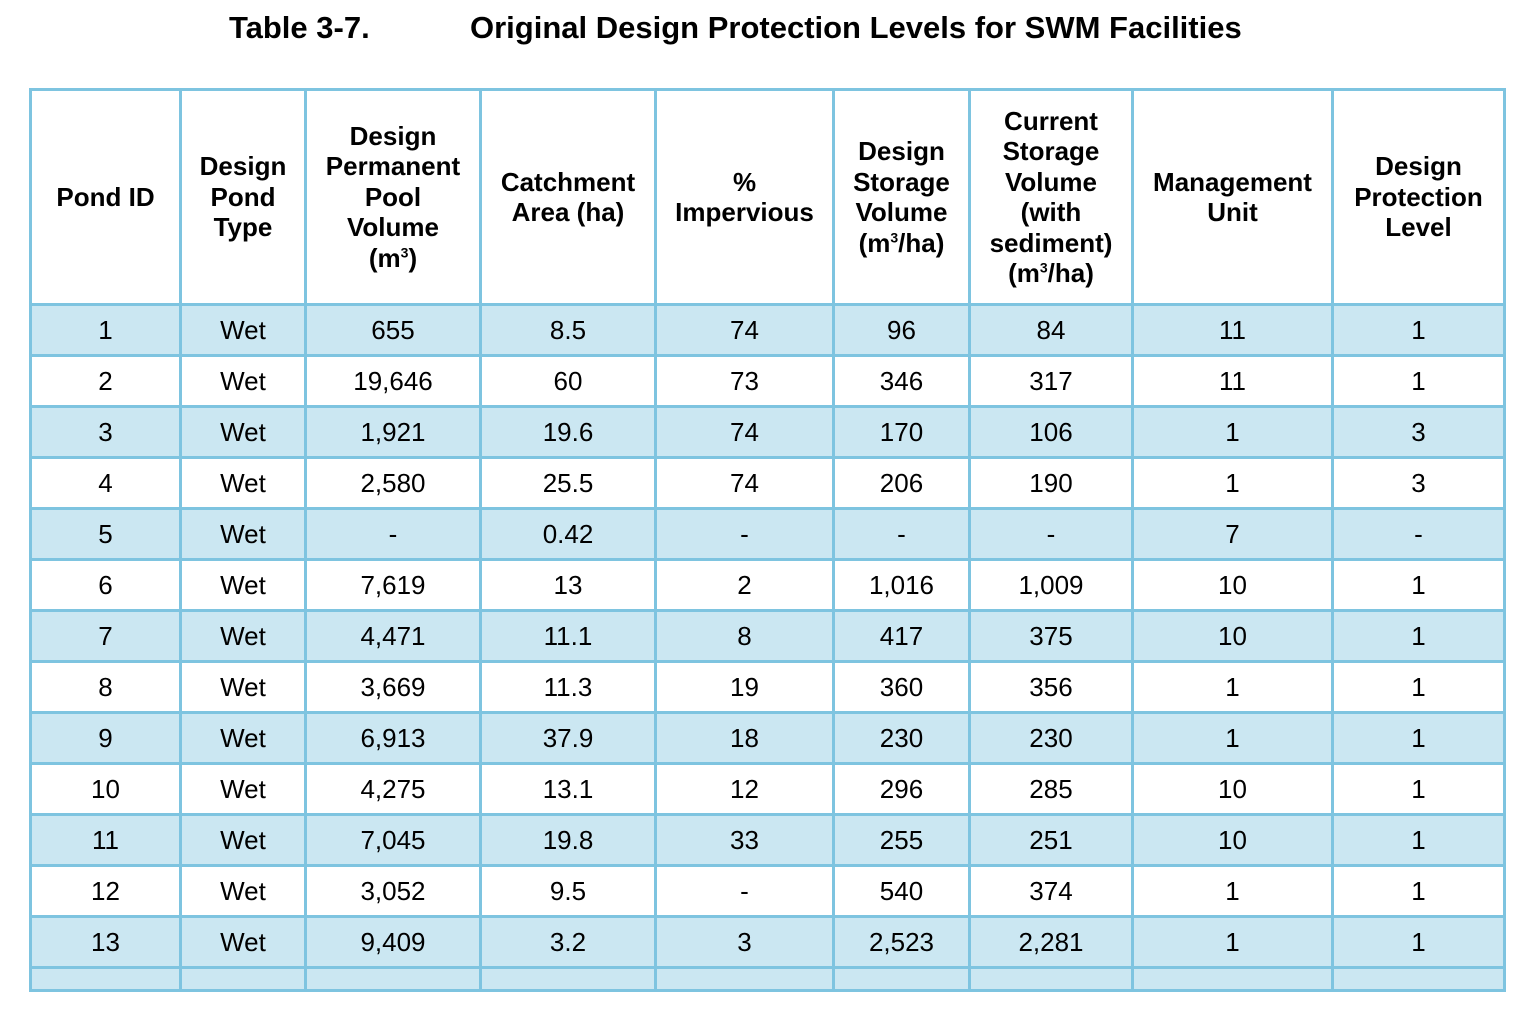 The height and width of the screenshot is (1018, 1522). I want to click on column-header: % Impervious, so click(744, 197).